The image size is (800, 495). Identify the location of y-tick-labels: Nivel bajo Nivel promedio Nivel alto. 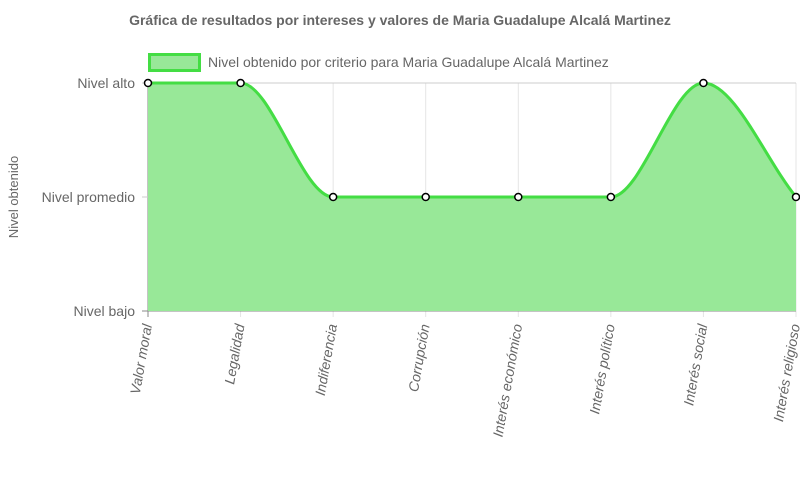
(89, 197).